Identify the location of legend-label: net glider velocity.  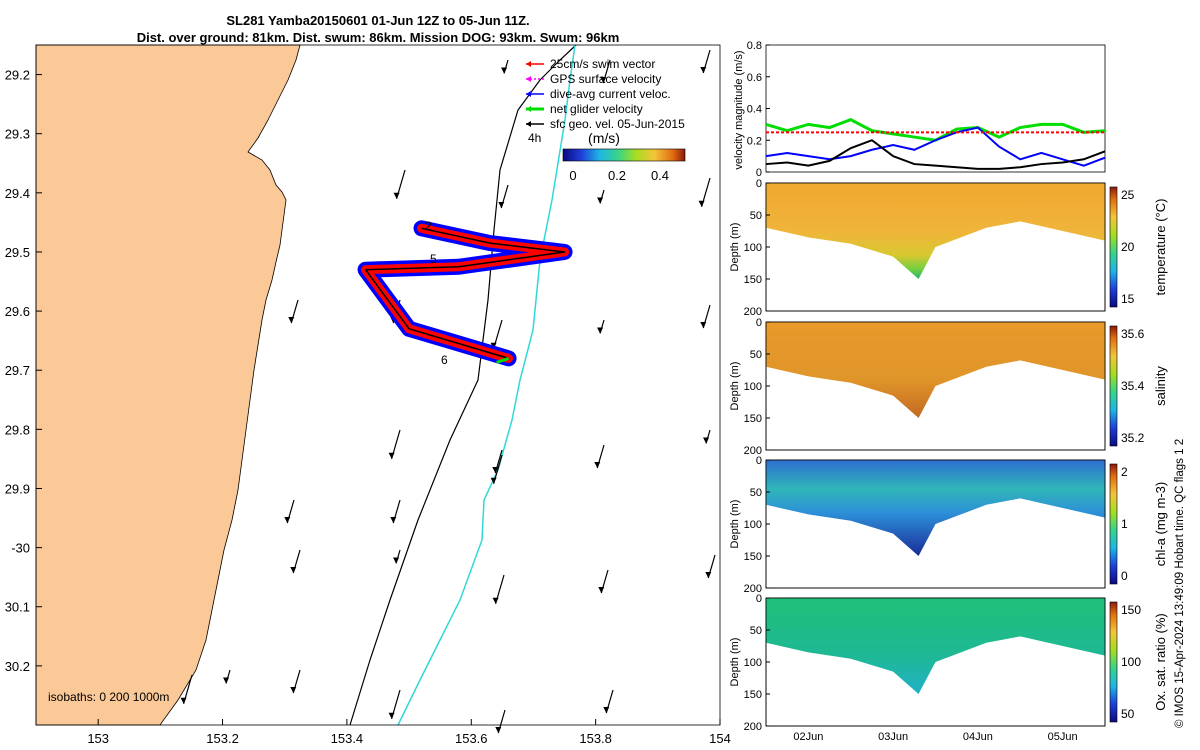
(596, 109).